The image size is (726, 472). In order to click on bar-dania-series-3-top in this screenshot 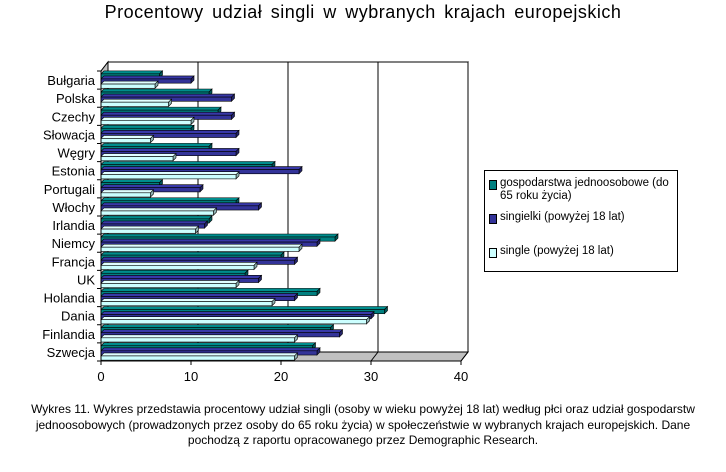, I will do `click(235, 318)`.